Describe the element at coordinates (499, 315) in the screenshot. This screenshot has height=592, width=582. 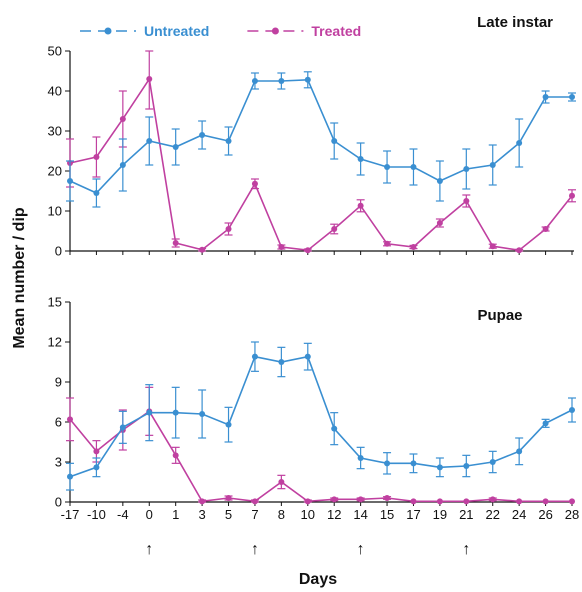
I see `panel-title: Pupae` at that location.